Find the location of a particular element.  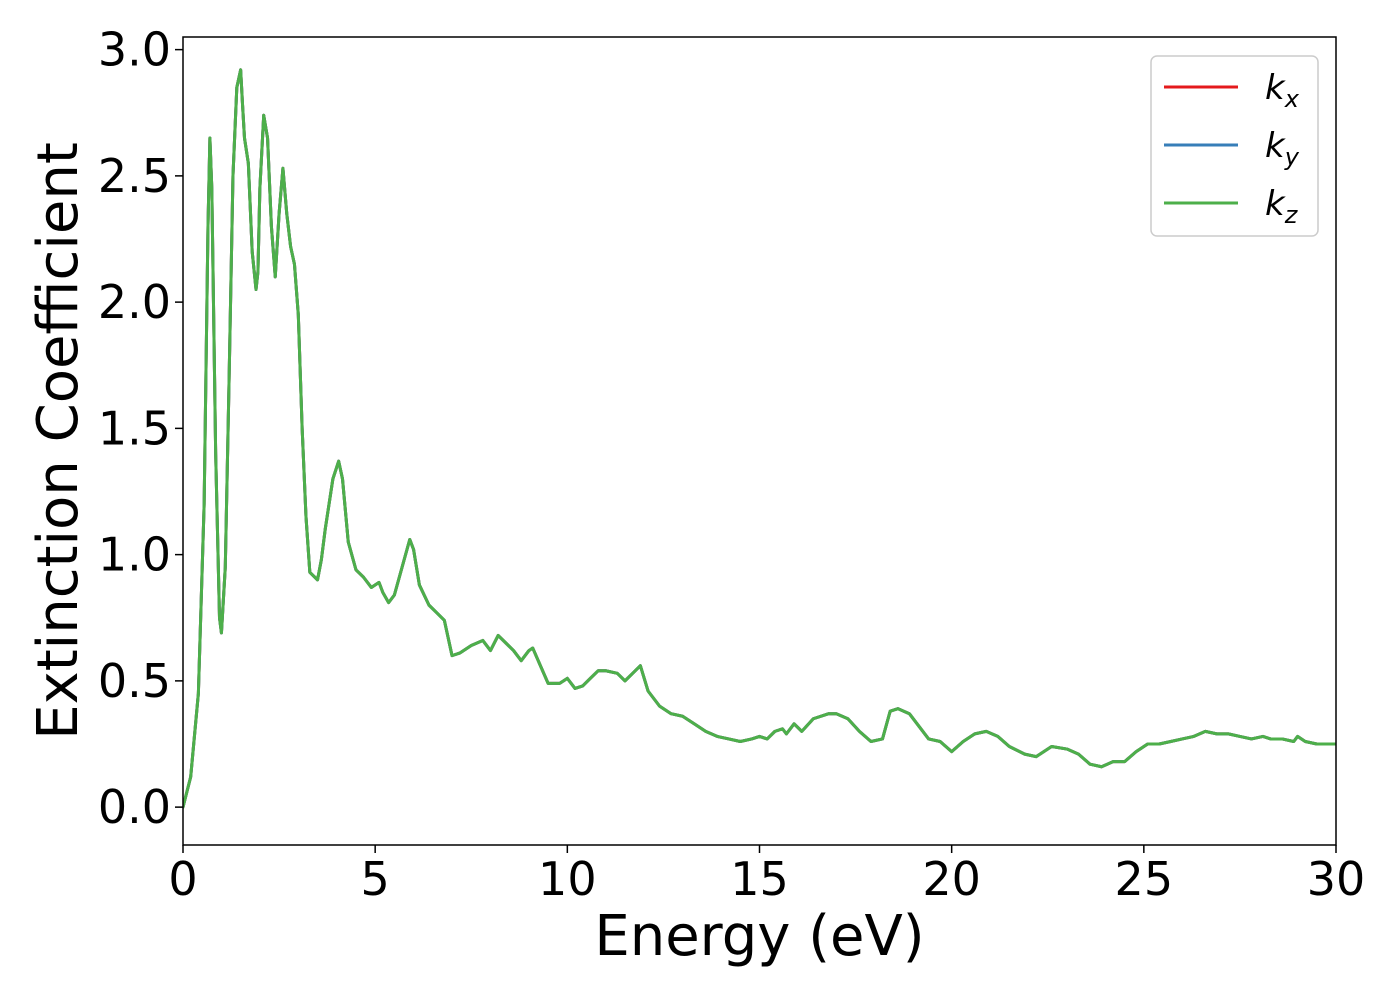

y-tick-label: 1.5 is located at coordinates (134, 428).